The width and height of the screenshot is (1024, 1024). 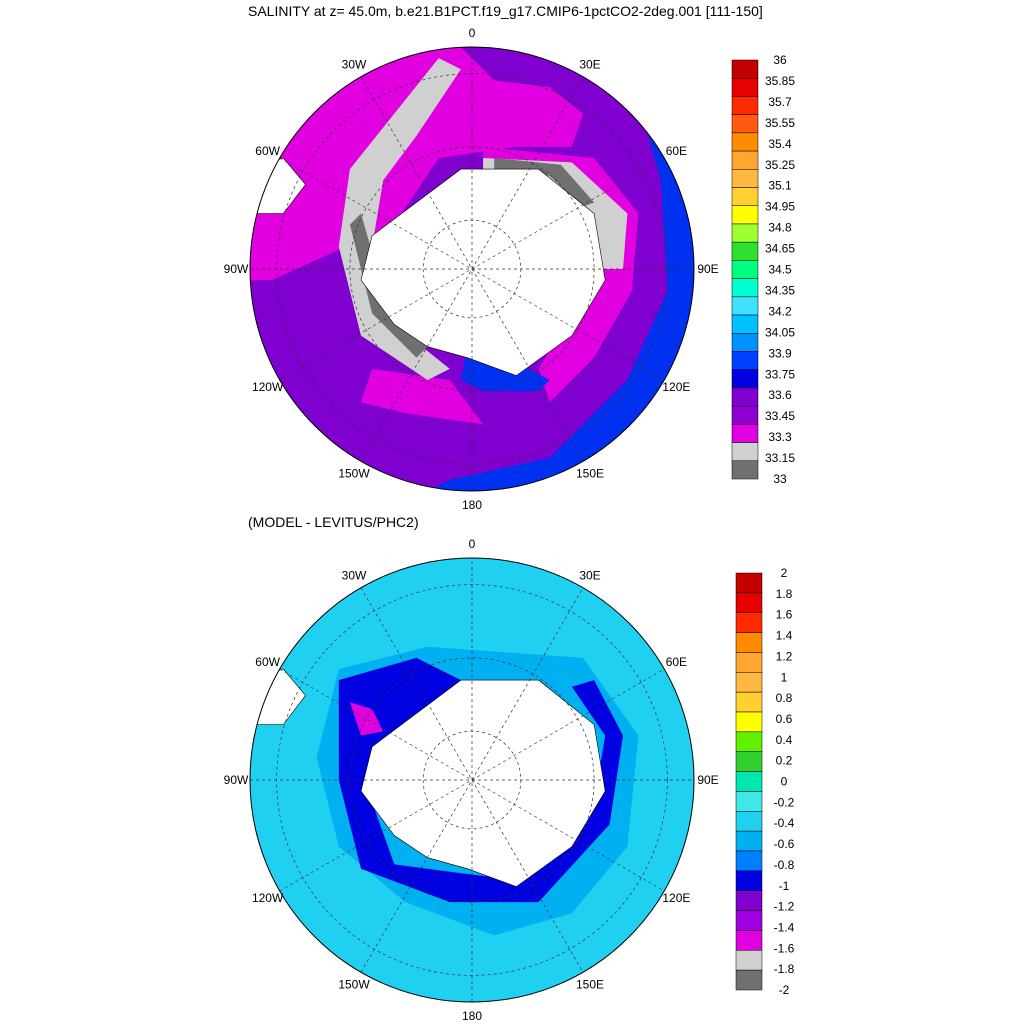 I want to click on colorbar-level-label: 34.2, so click(x=780, y=311).